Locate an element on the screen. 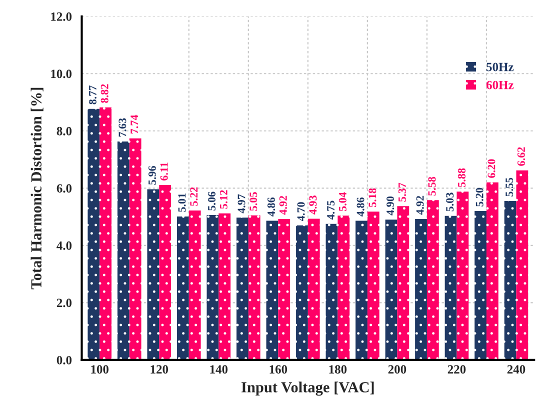 The width and height of the screenshot is (545, 409). data-label: 5.18 is located at coordinates (372, 198).